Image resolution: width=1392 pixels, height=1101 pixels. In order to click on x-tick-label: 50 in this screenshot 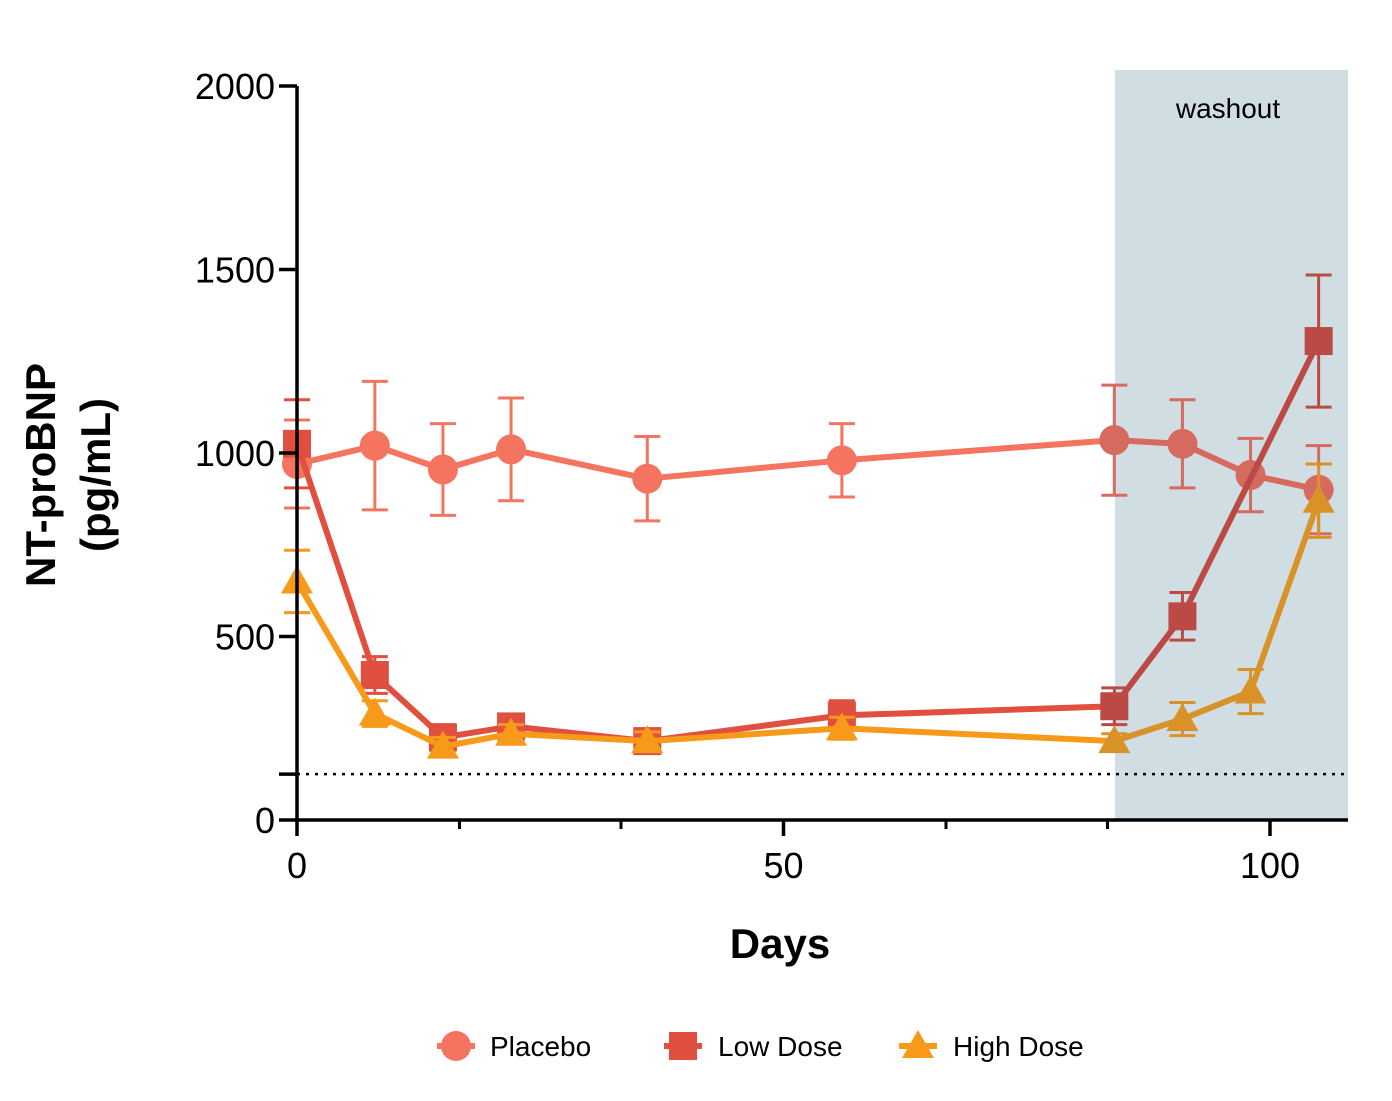, I will do `click(783, 865)`.